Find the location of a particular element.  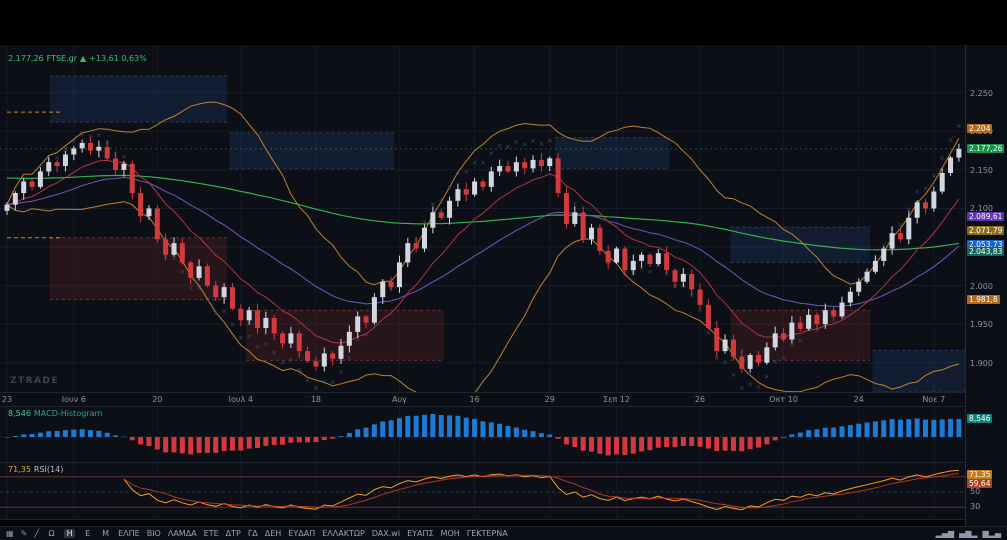

legend-symbol: FTSE.gr is located at coordinates (62, 58).